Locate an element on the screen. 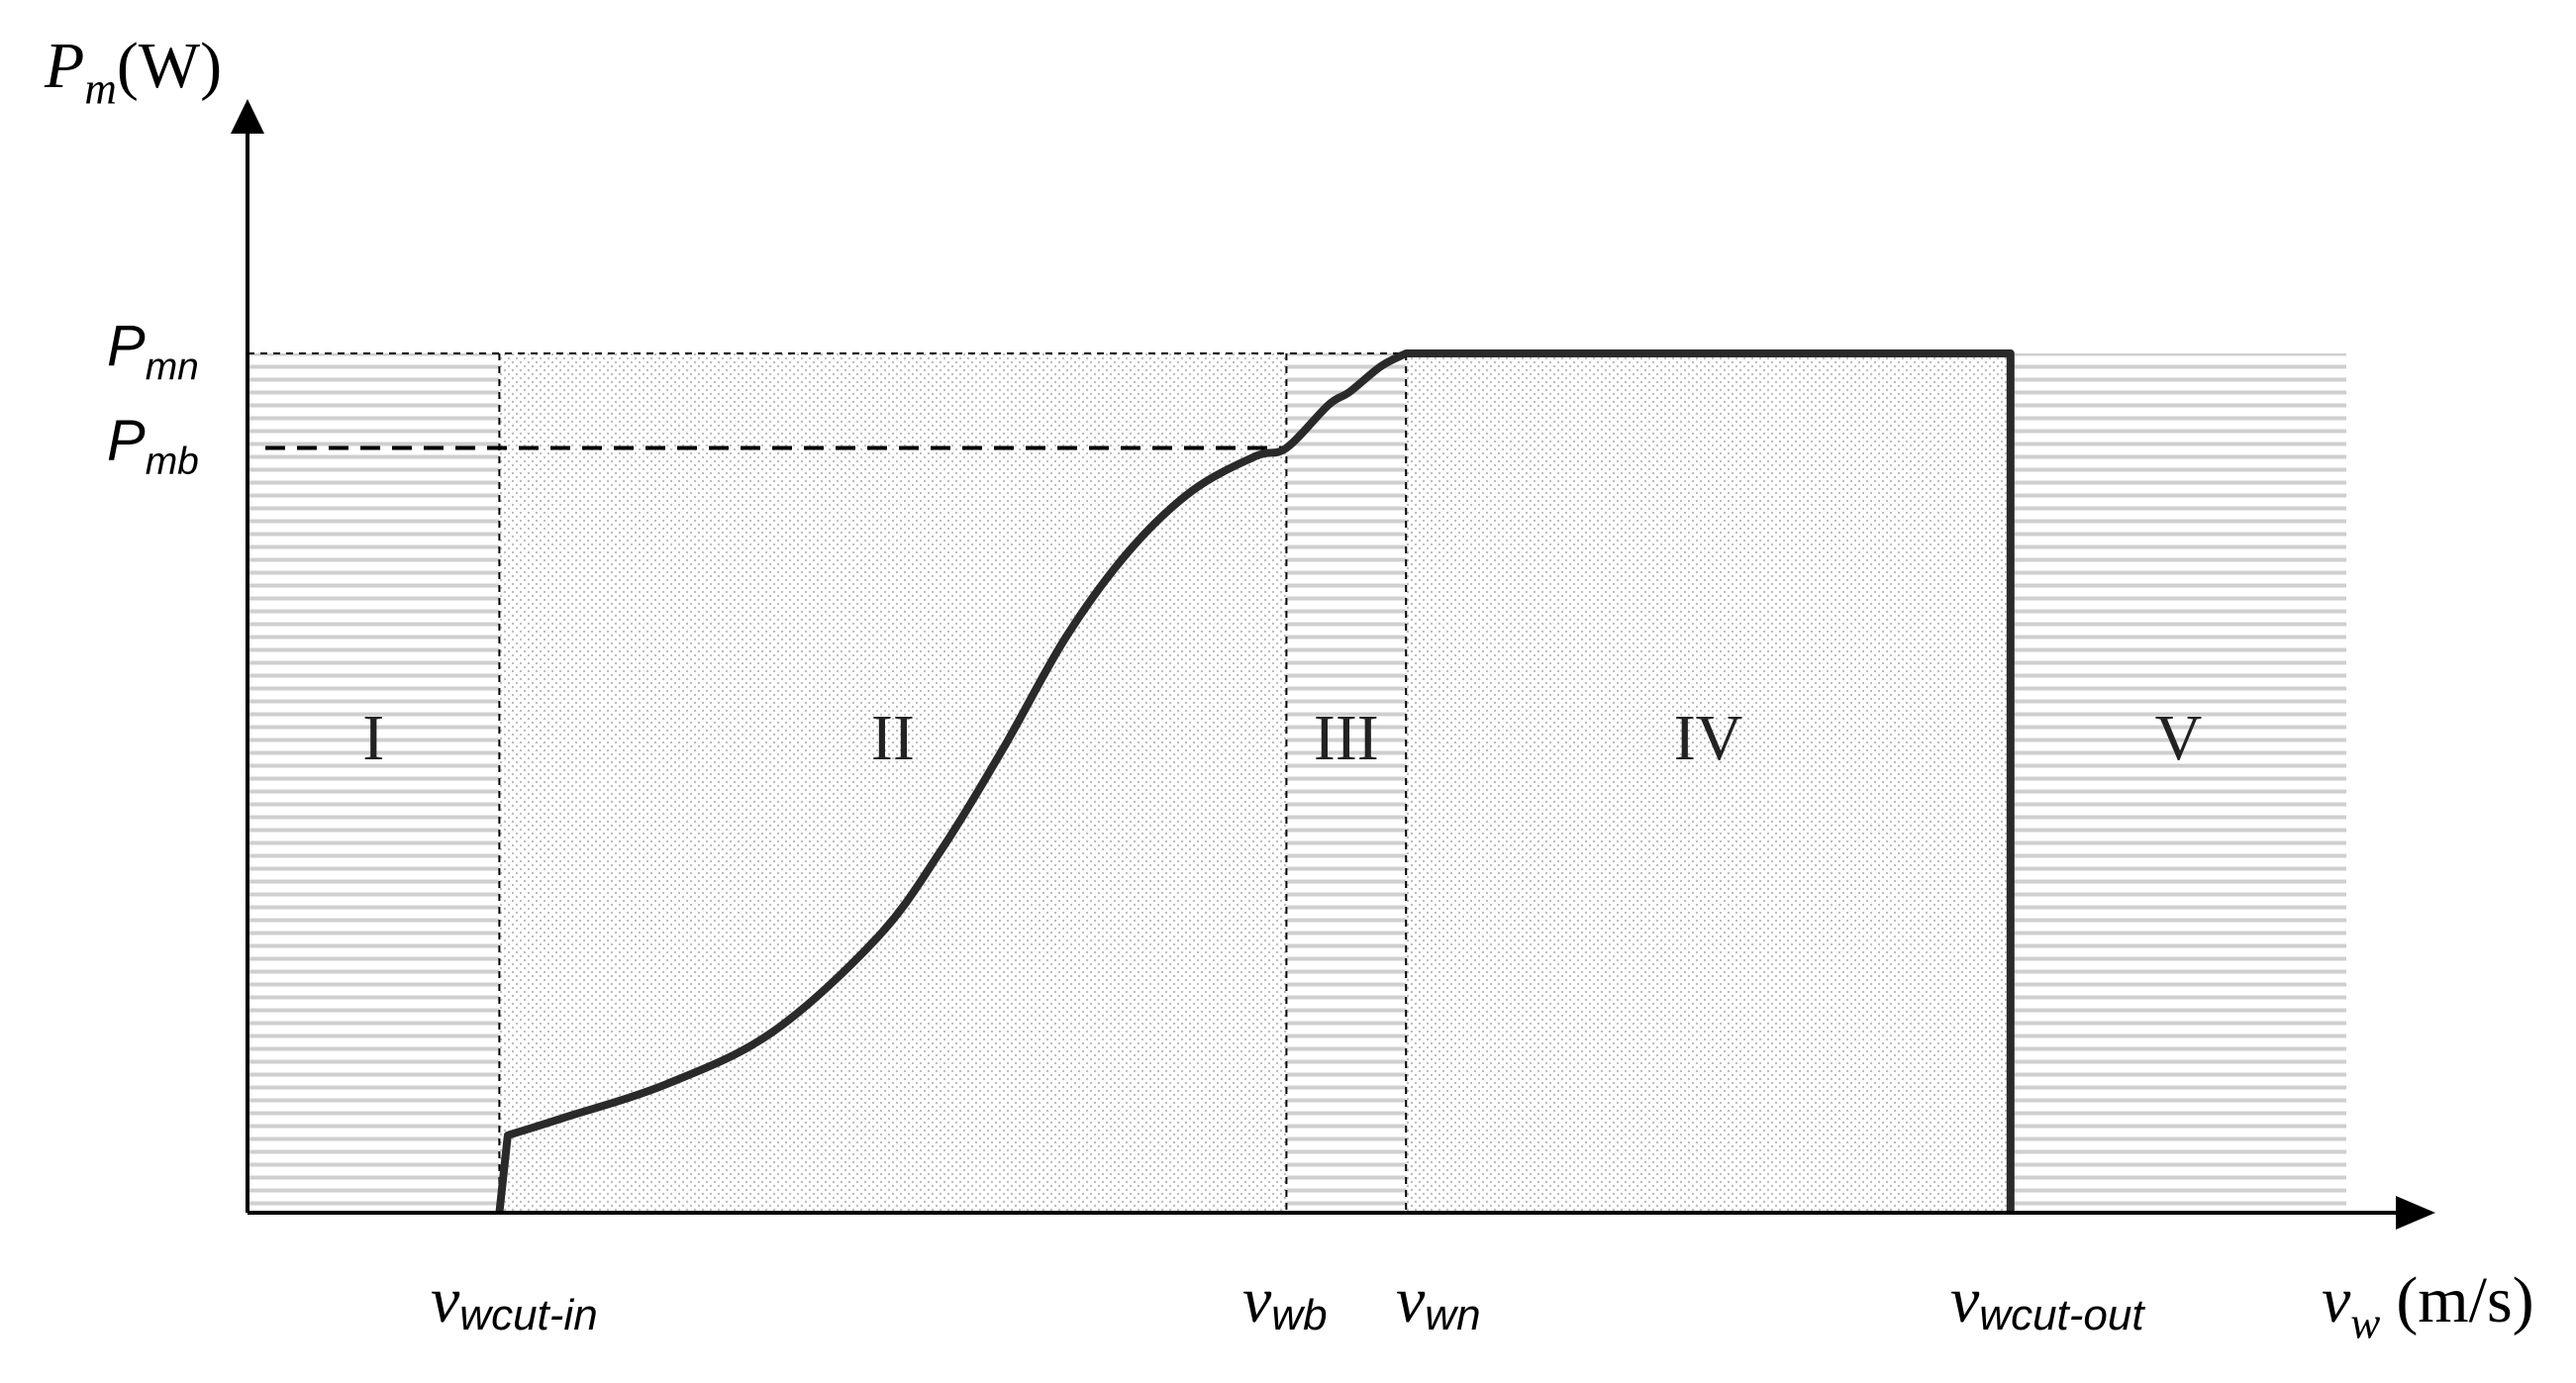 This screenshot has height=1383, width=2576. x-axis-arrow is located at coordinates (2416, 1213).